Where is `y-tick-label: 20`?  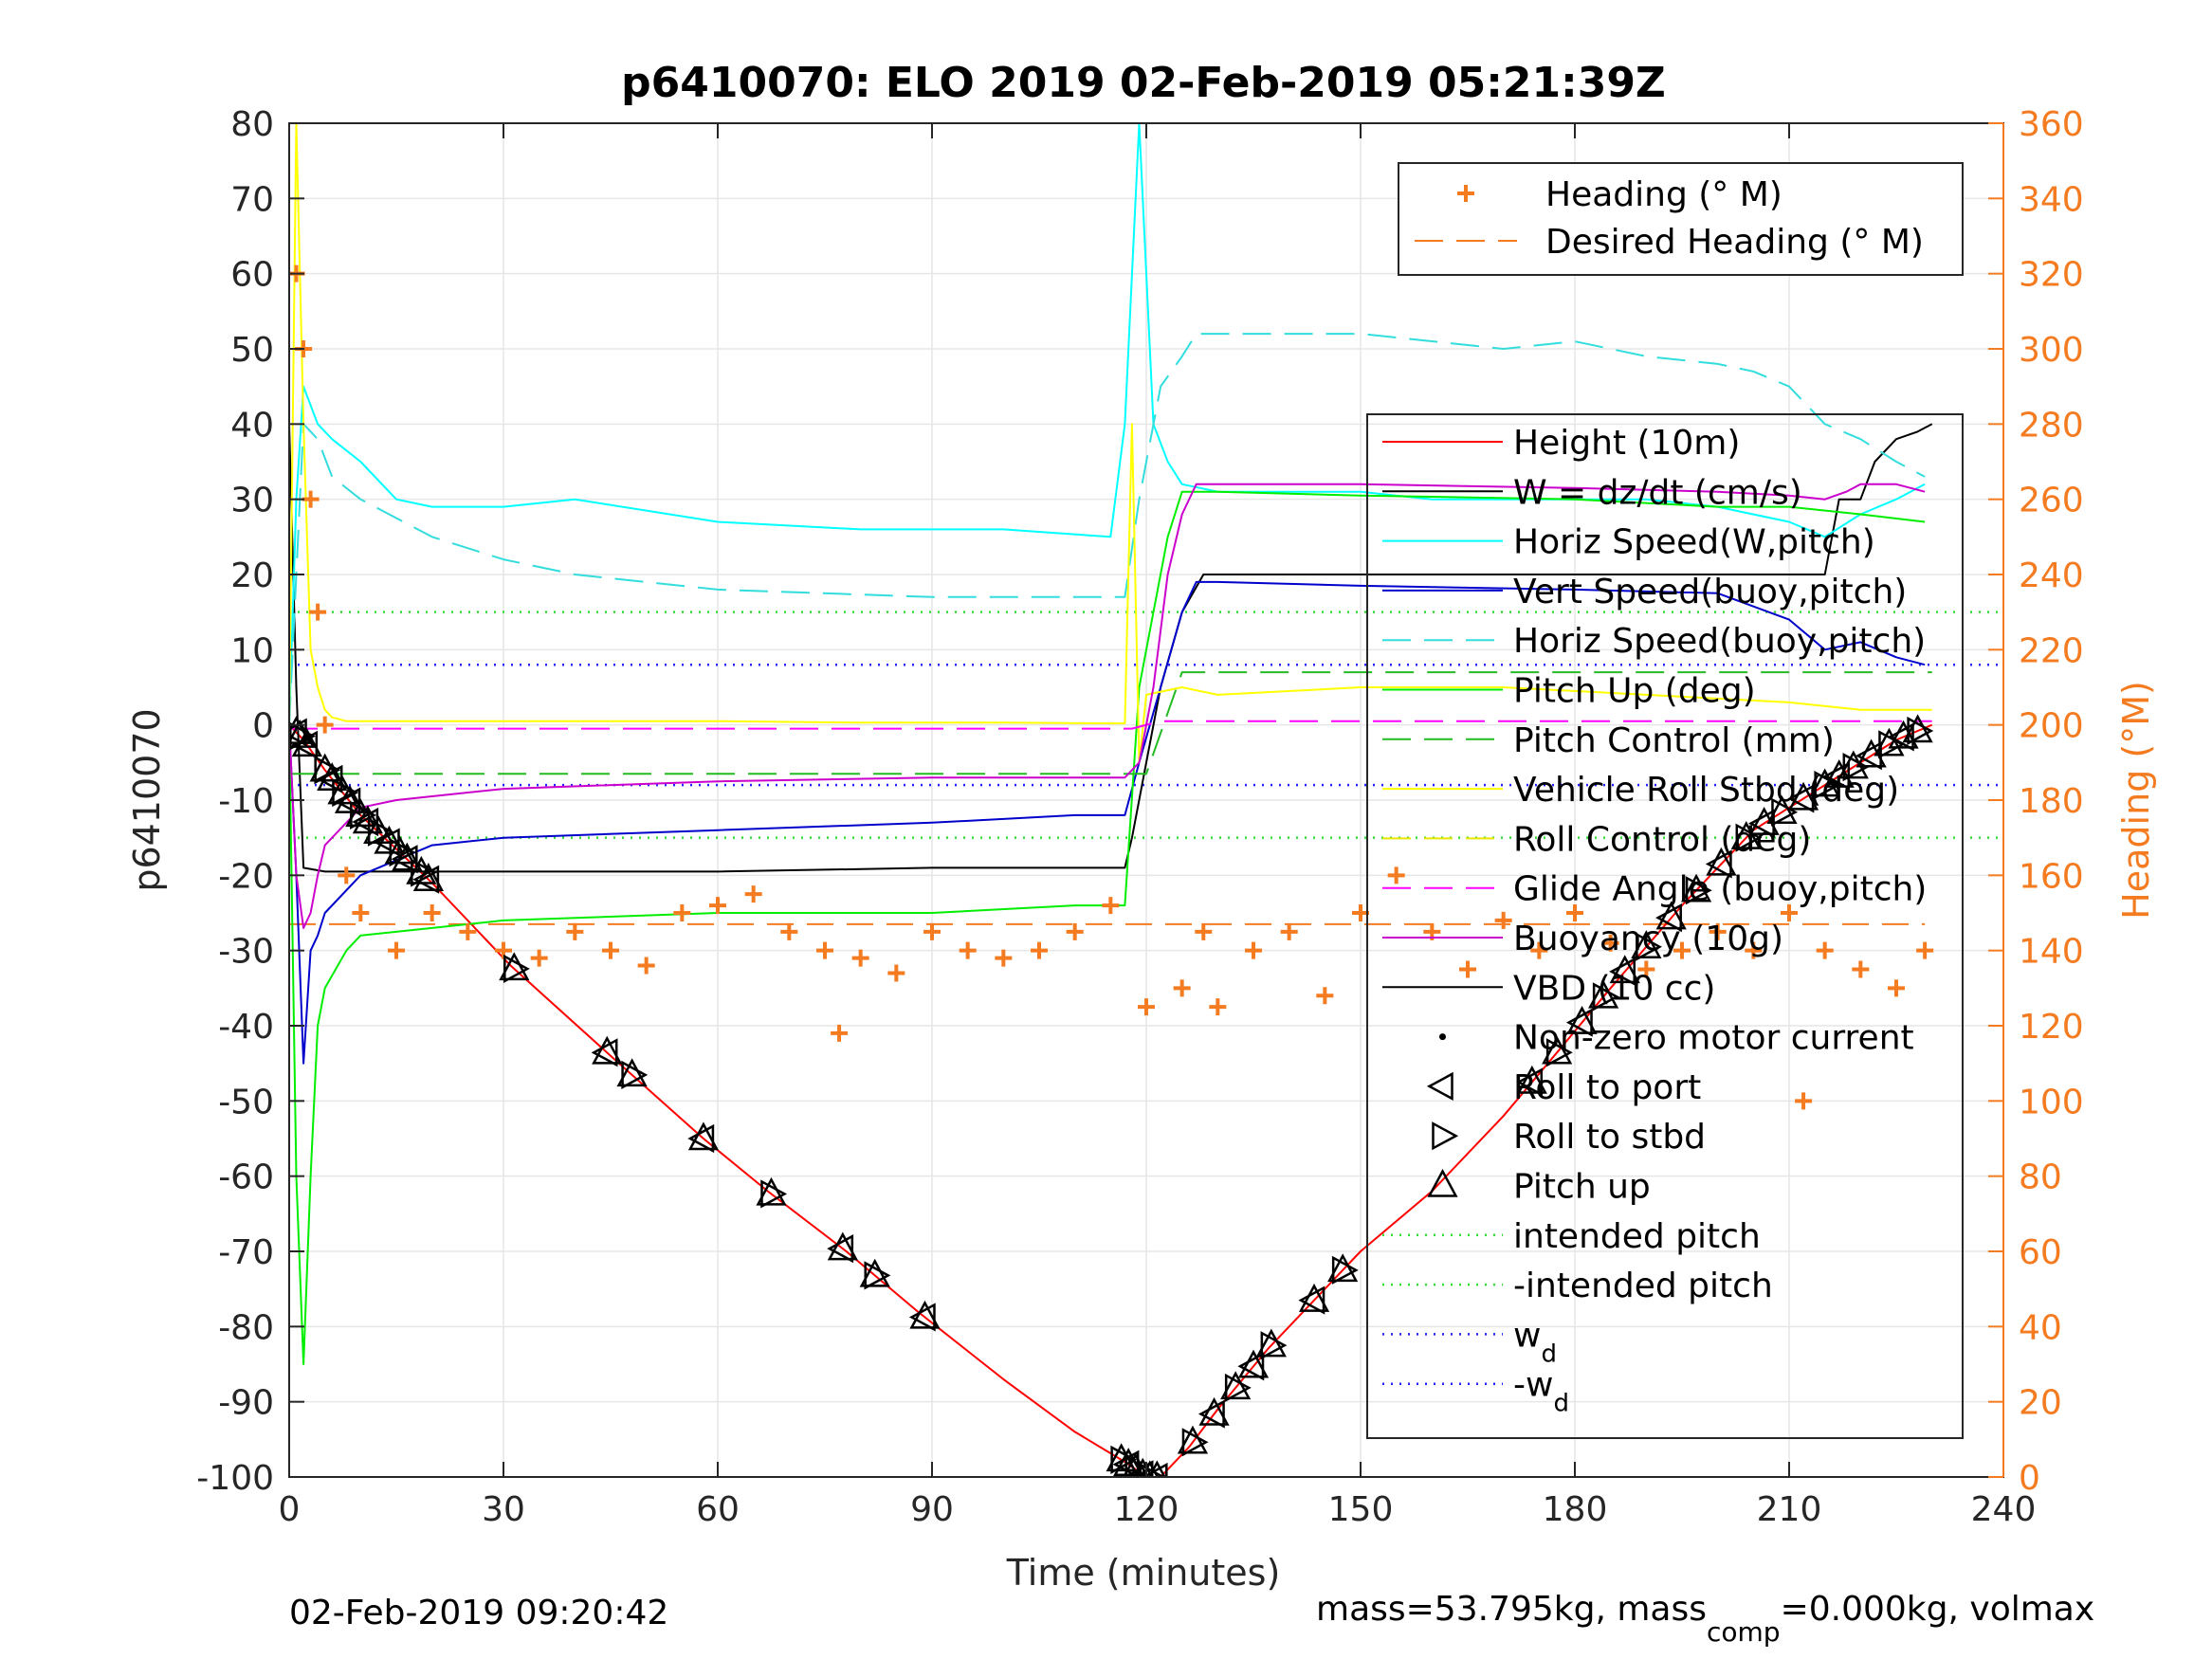 y-tick-label: 20 is located at coordinates (252, 575).